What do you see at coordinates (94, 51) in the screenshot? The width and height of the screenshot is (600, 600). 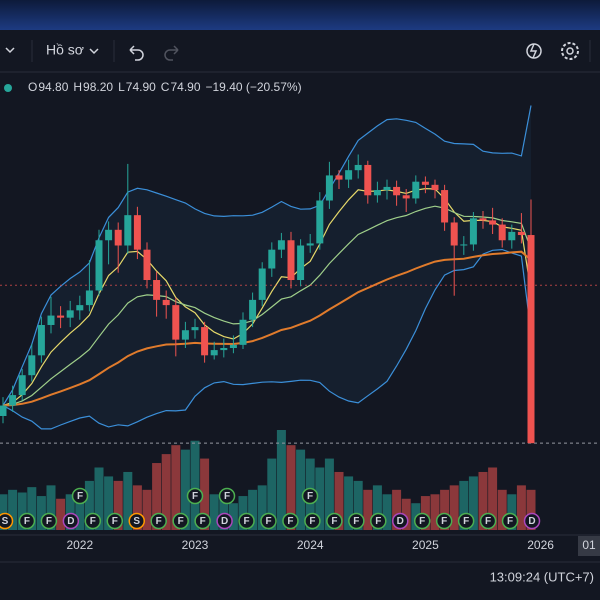 I see `profile-arrow` at bounding box center [94, 51].